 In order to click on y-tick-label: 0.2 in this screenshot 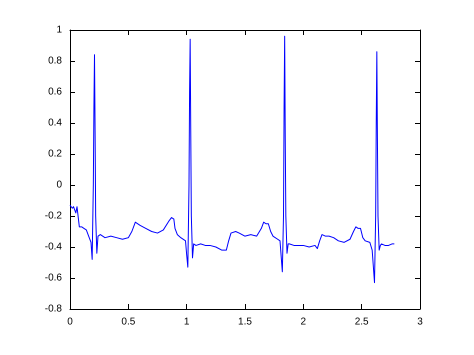, I will do `click(55, 154)`.